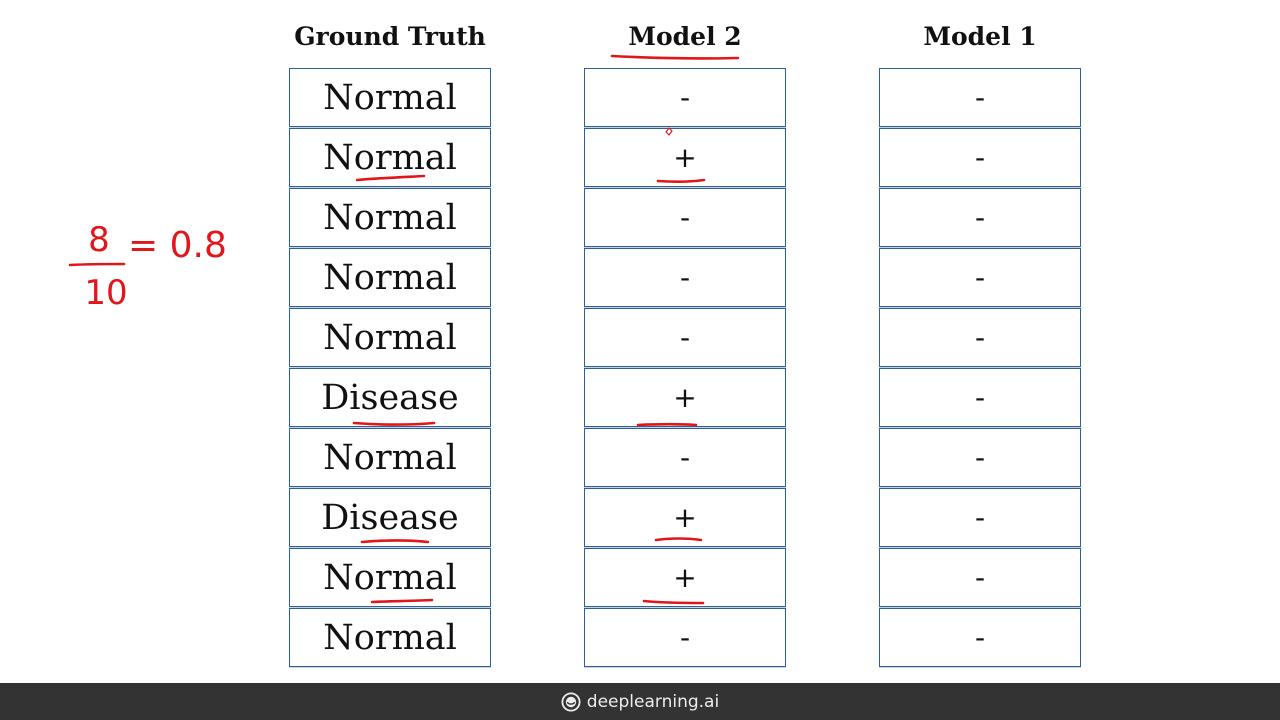 The height and width of the screenshot is (720, 1280). Describe the element at coordinates (675, 57) in the screenshot. I see `model-2-header-underline` at that location.